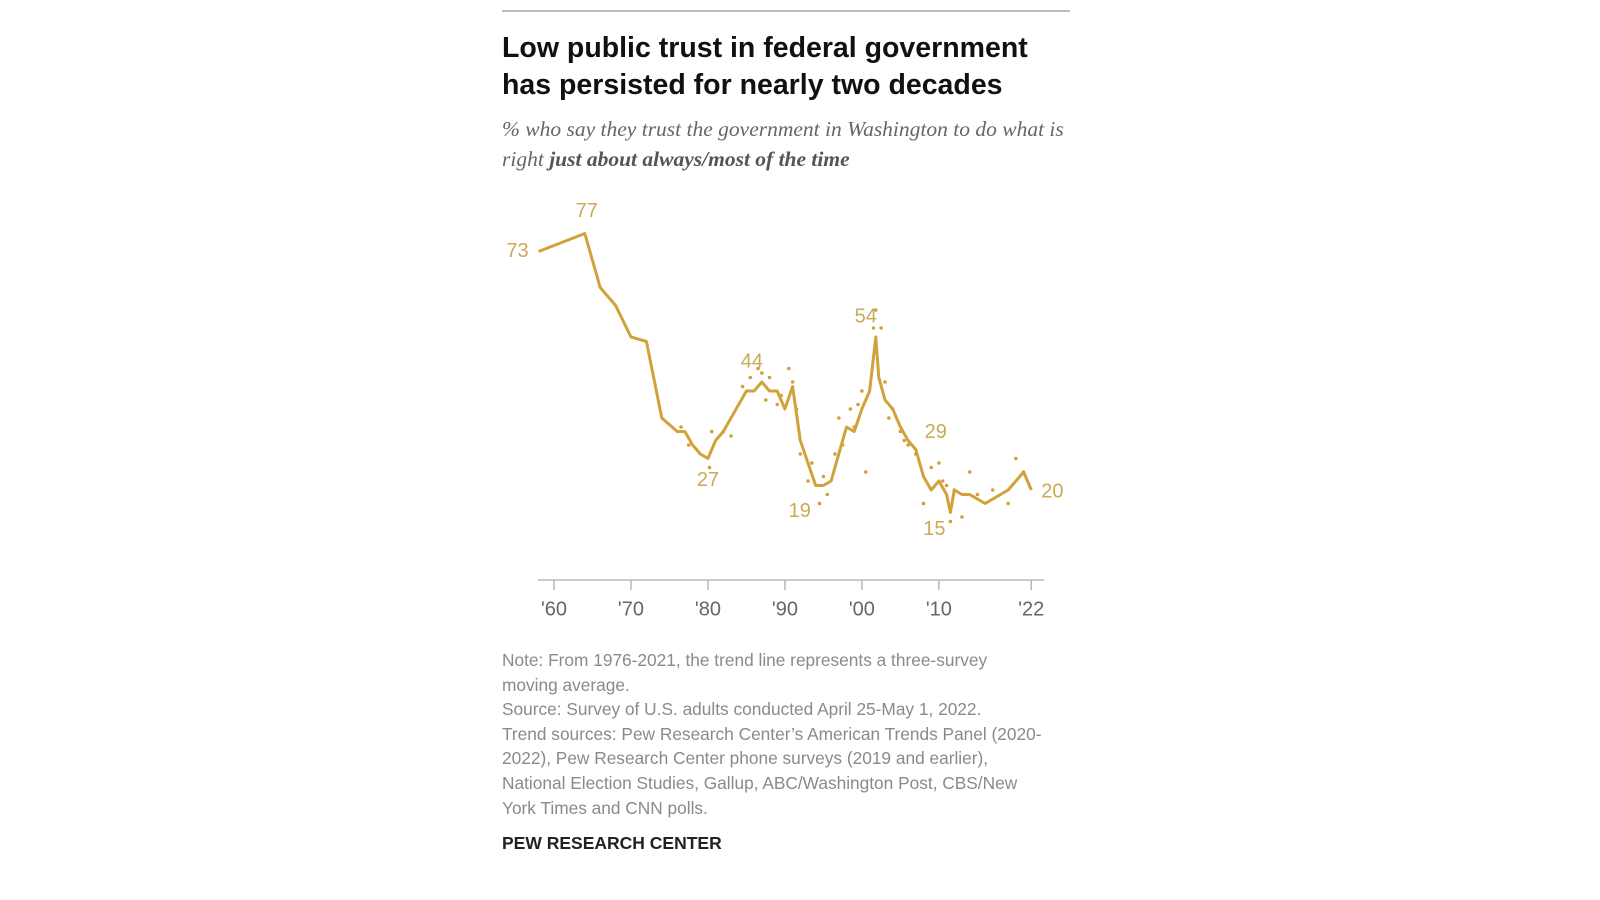 The height and width of the screenshot is (900, 1600). Describe the element at coordinates (708, 480) in the screenshot. I see `data-label: 27` at that location.